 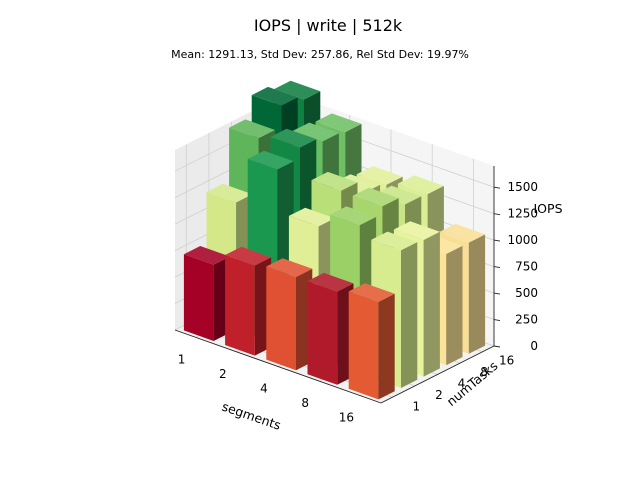 What do you see at coordinates (439, 395) in the screenshot?
I see `y-tick-label: 2` at bounding box center [439, 395].